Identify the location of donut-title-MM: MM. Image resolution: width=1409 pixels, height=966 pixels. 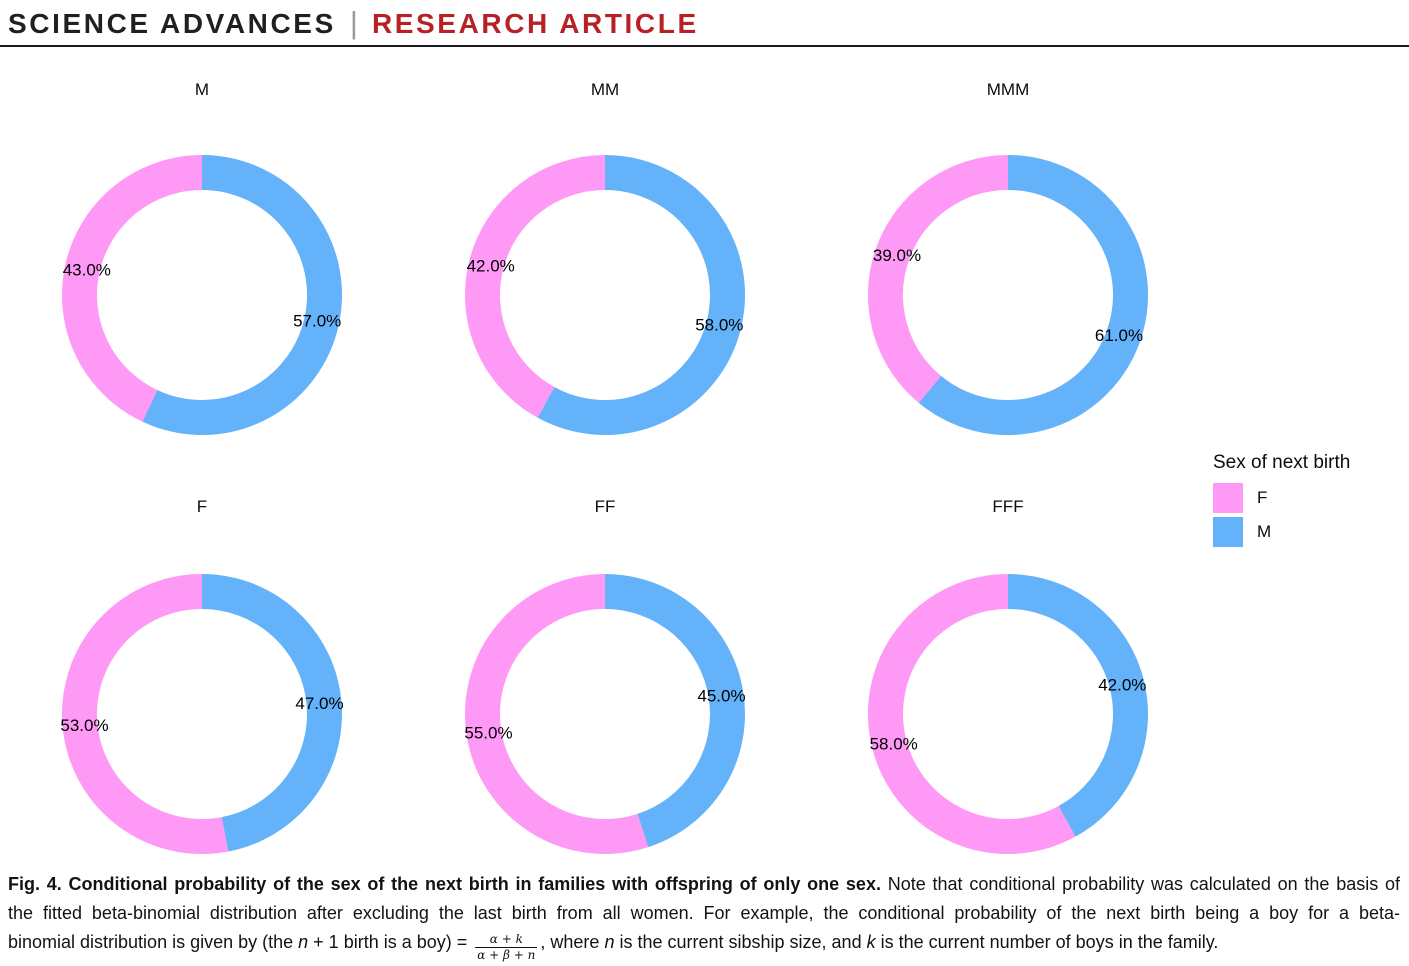
(605, 89).